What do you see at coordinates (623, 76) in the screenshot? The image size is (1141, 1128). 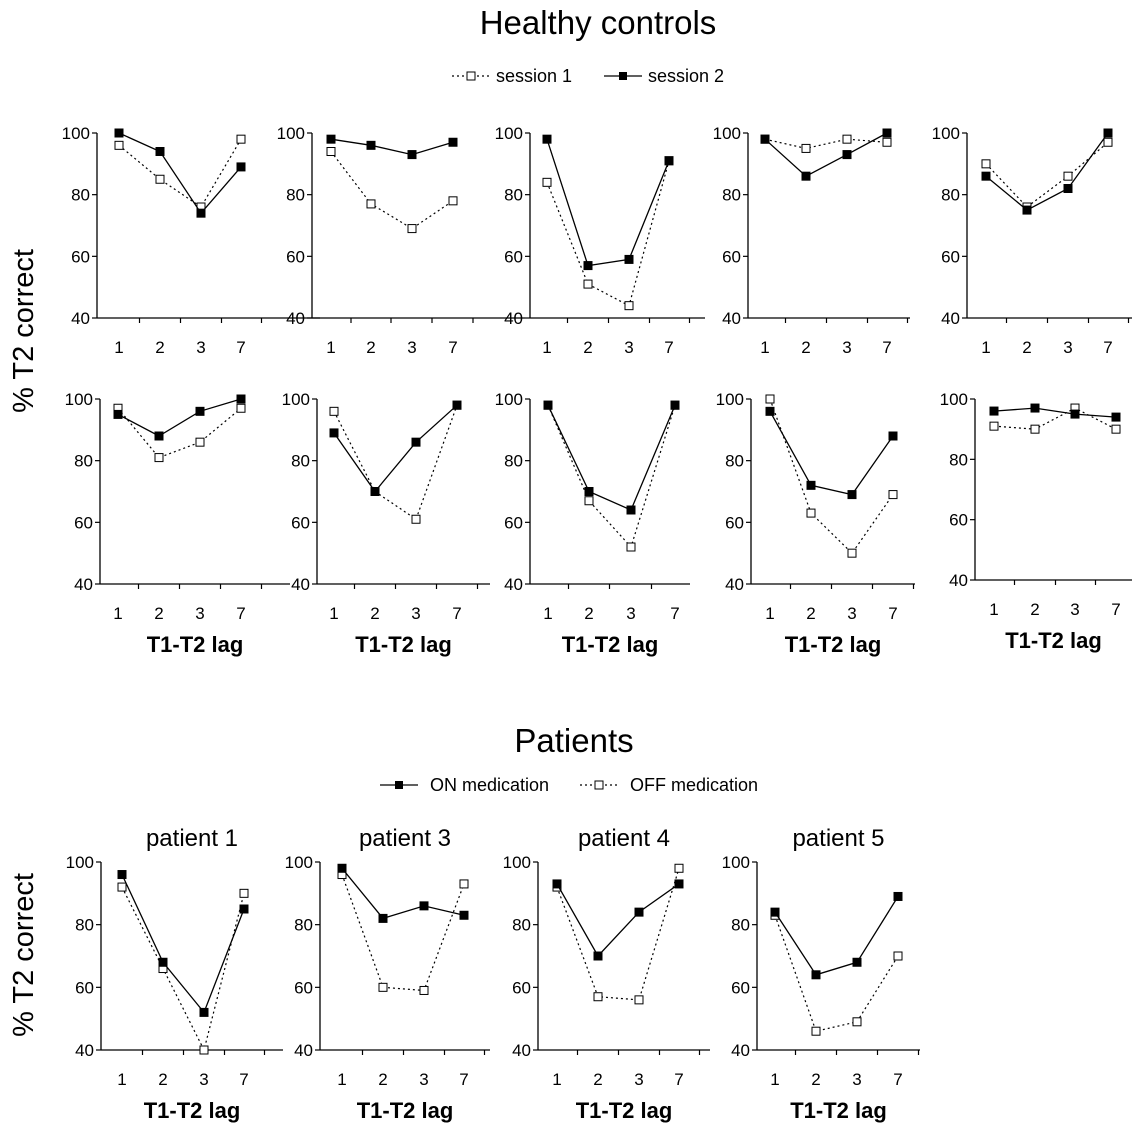 I see `legend-marker-session2` at bounding box center [623, 76].